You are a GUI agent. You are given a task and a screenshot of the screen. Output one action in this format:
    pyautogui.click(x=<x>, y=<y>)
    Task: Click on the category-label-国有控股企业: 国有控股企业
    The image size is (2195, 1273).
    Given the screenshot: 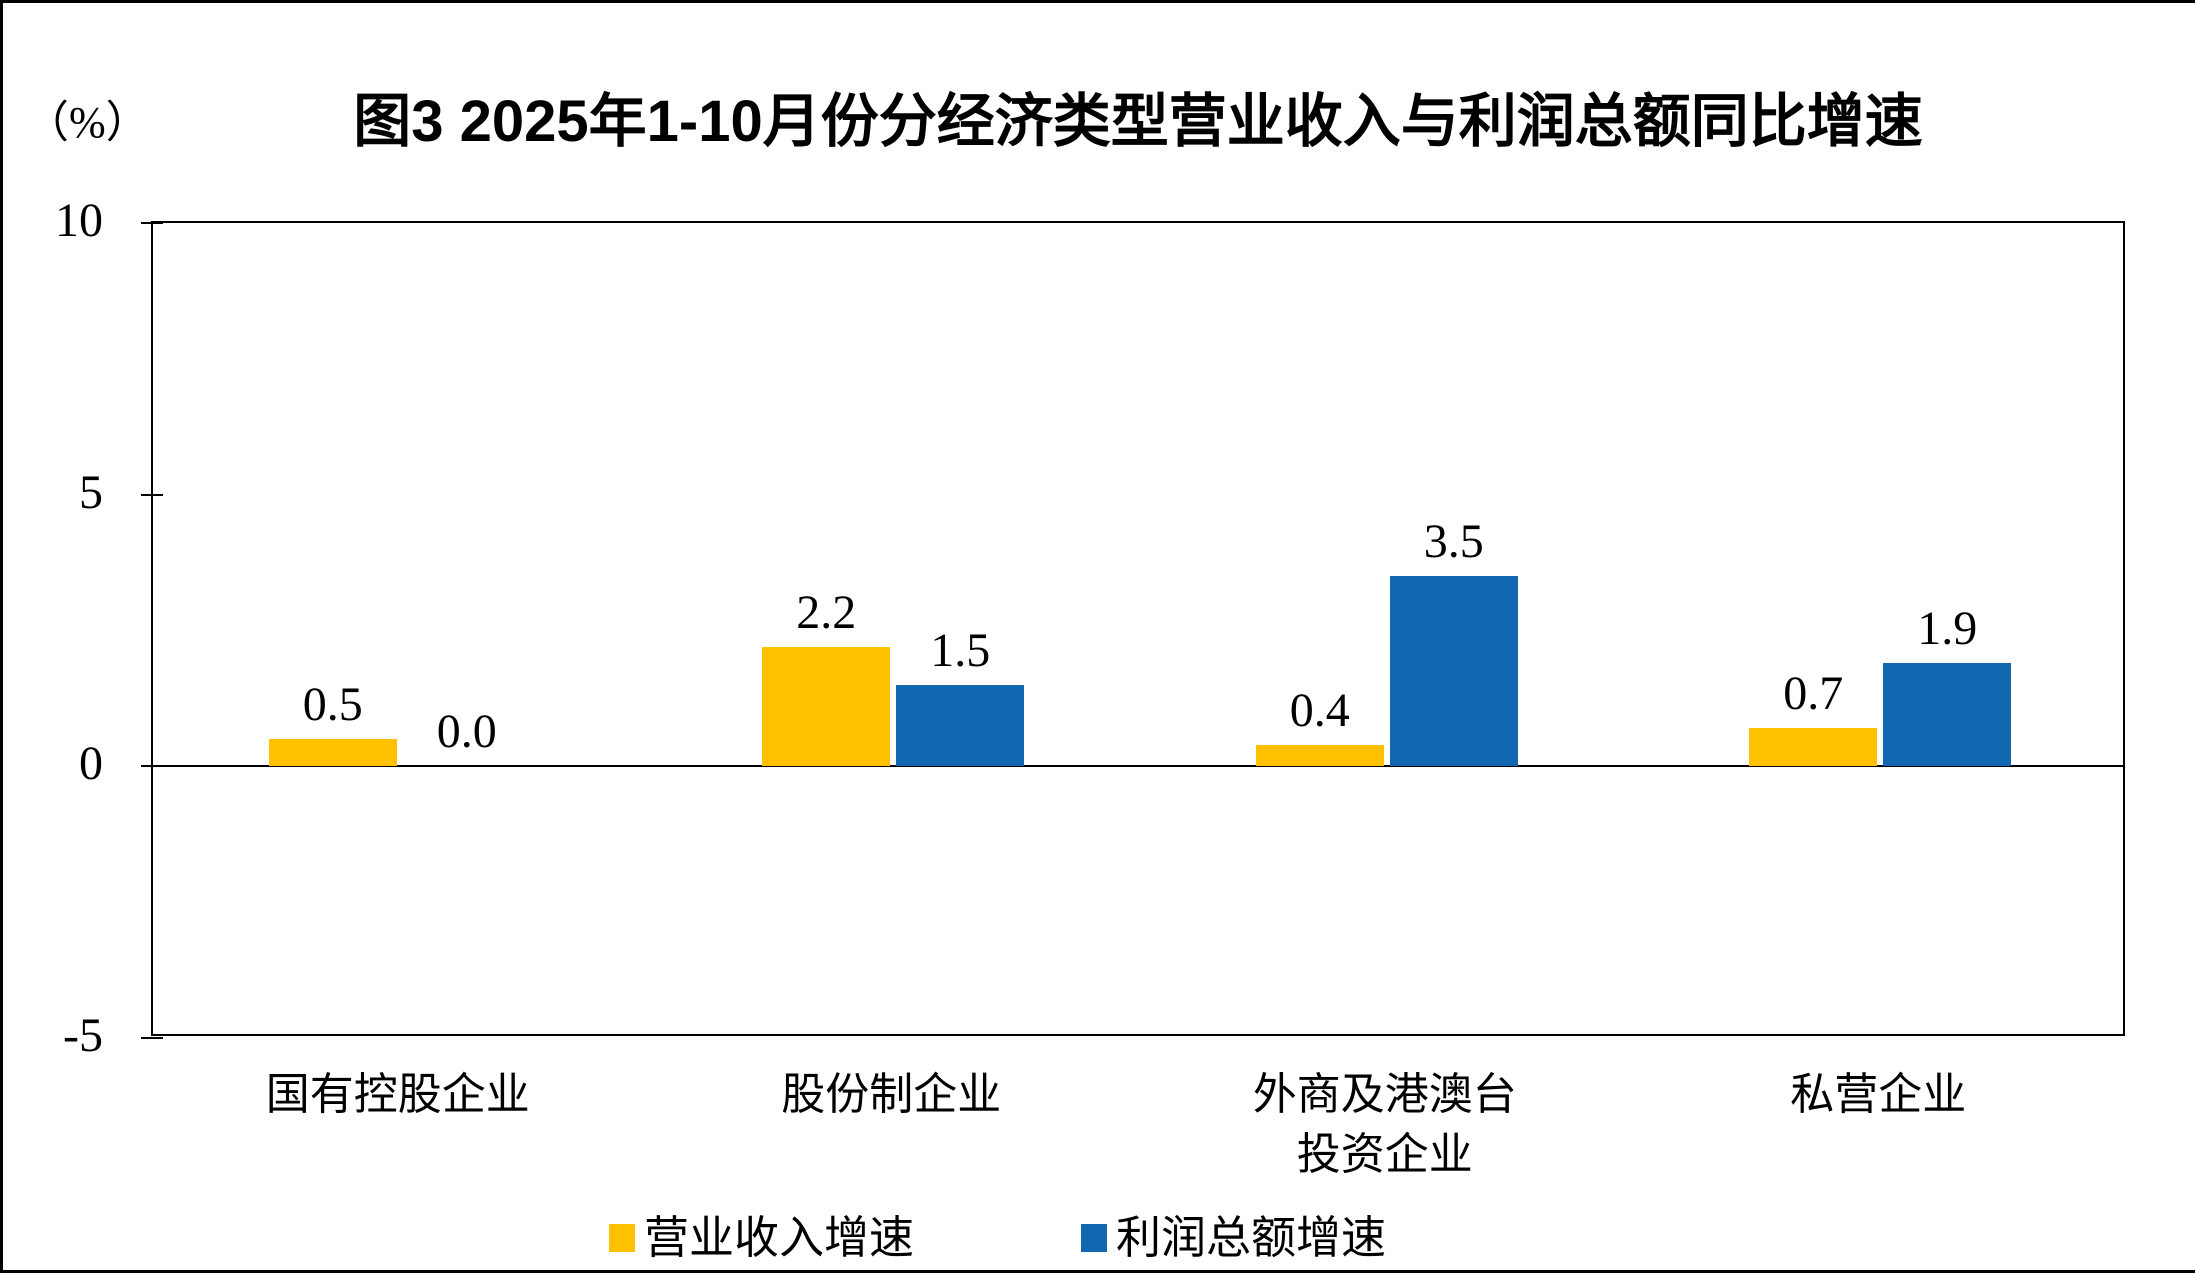 What is the action you would take?
    pyautogui.click(x=398, y=1095)
    